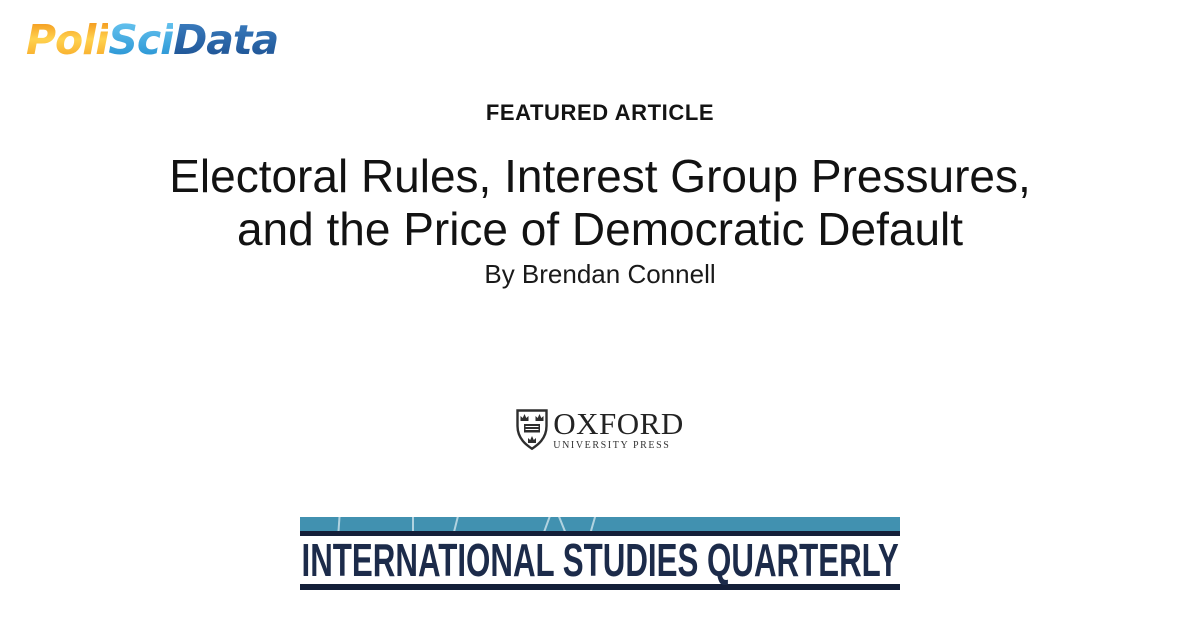 This screenshot has width=1200, height=630. What do you see at coordinates (532, 430) in the screenshot?
I see `oxford-crest-icon` at bounding box center [532, 430].